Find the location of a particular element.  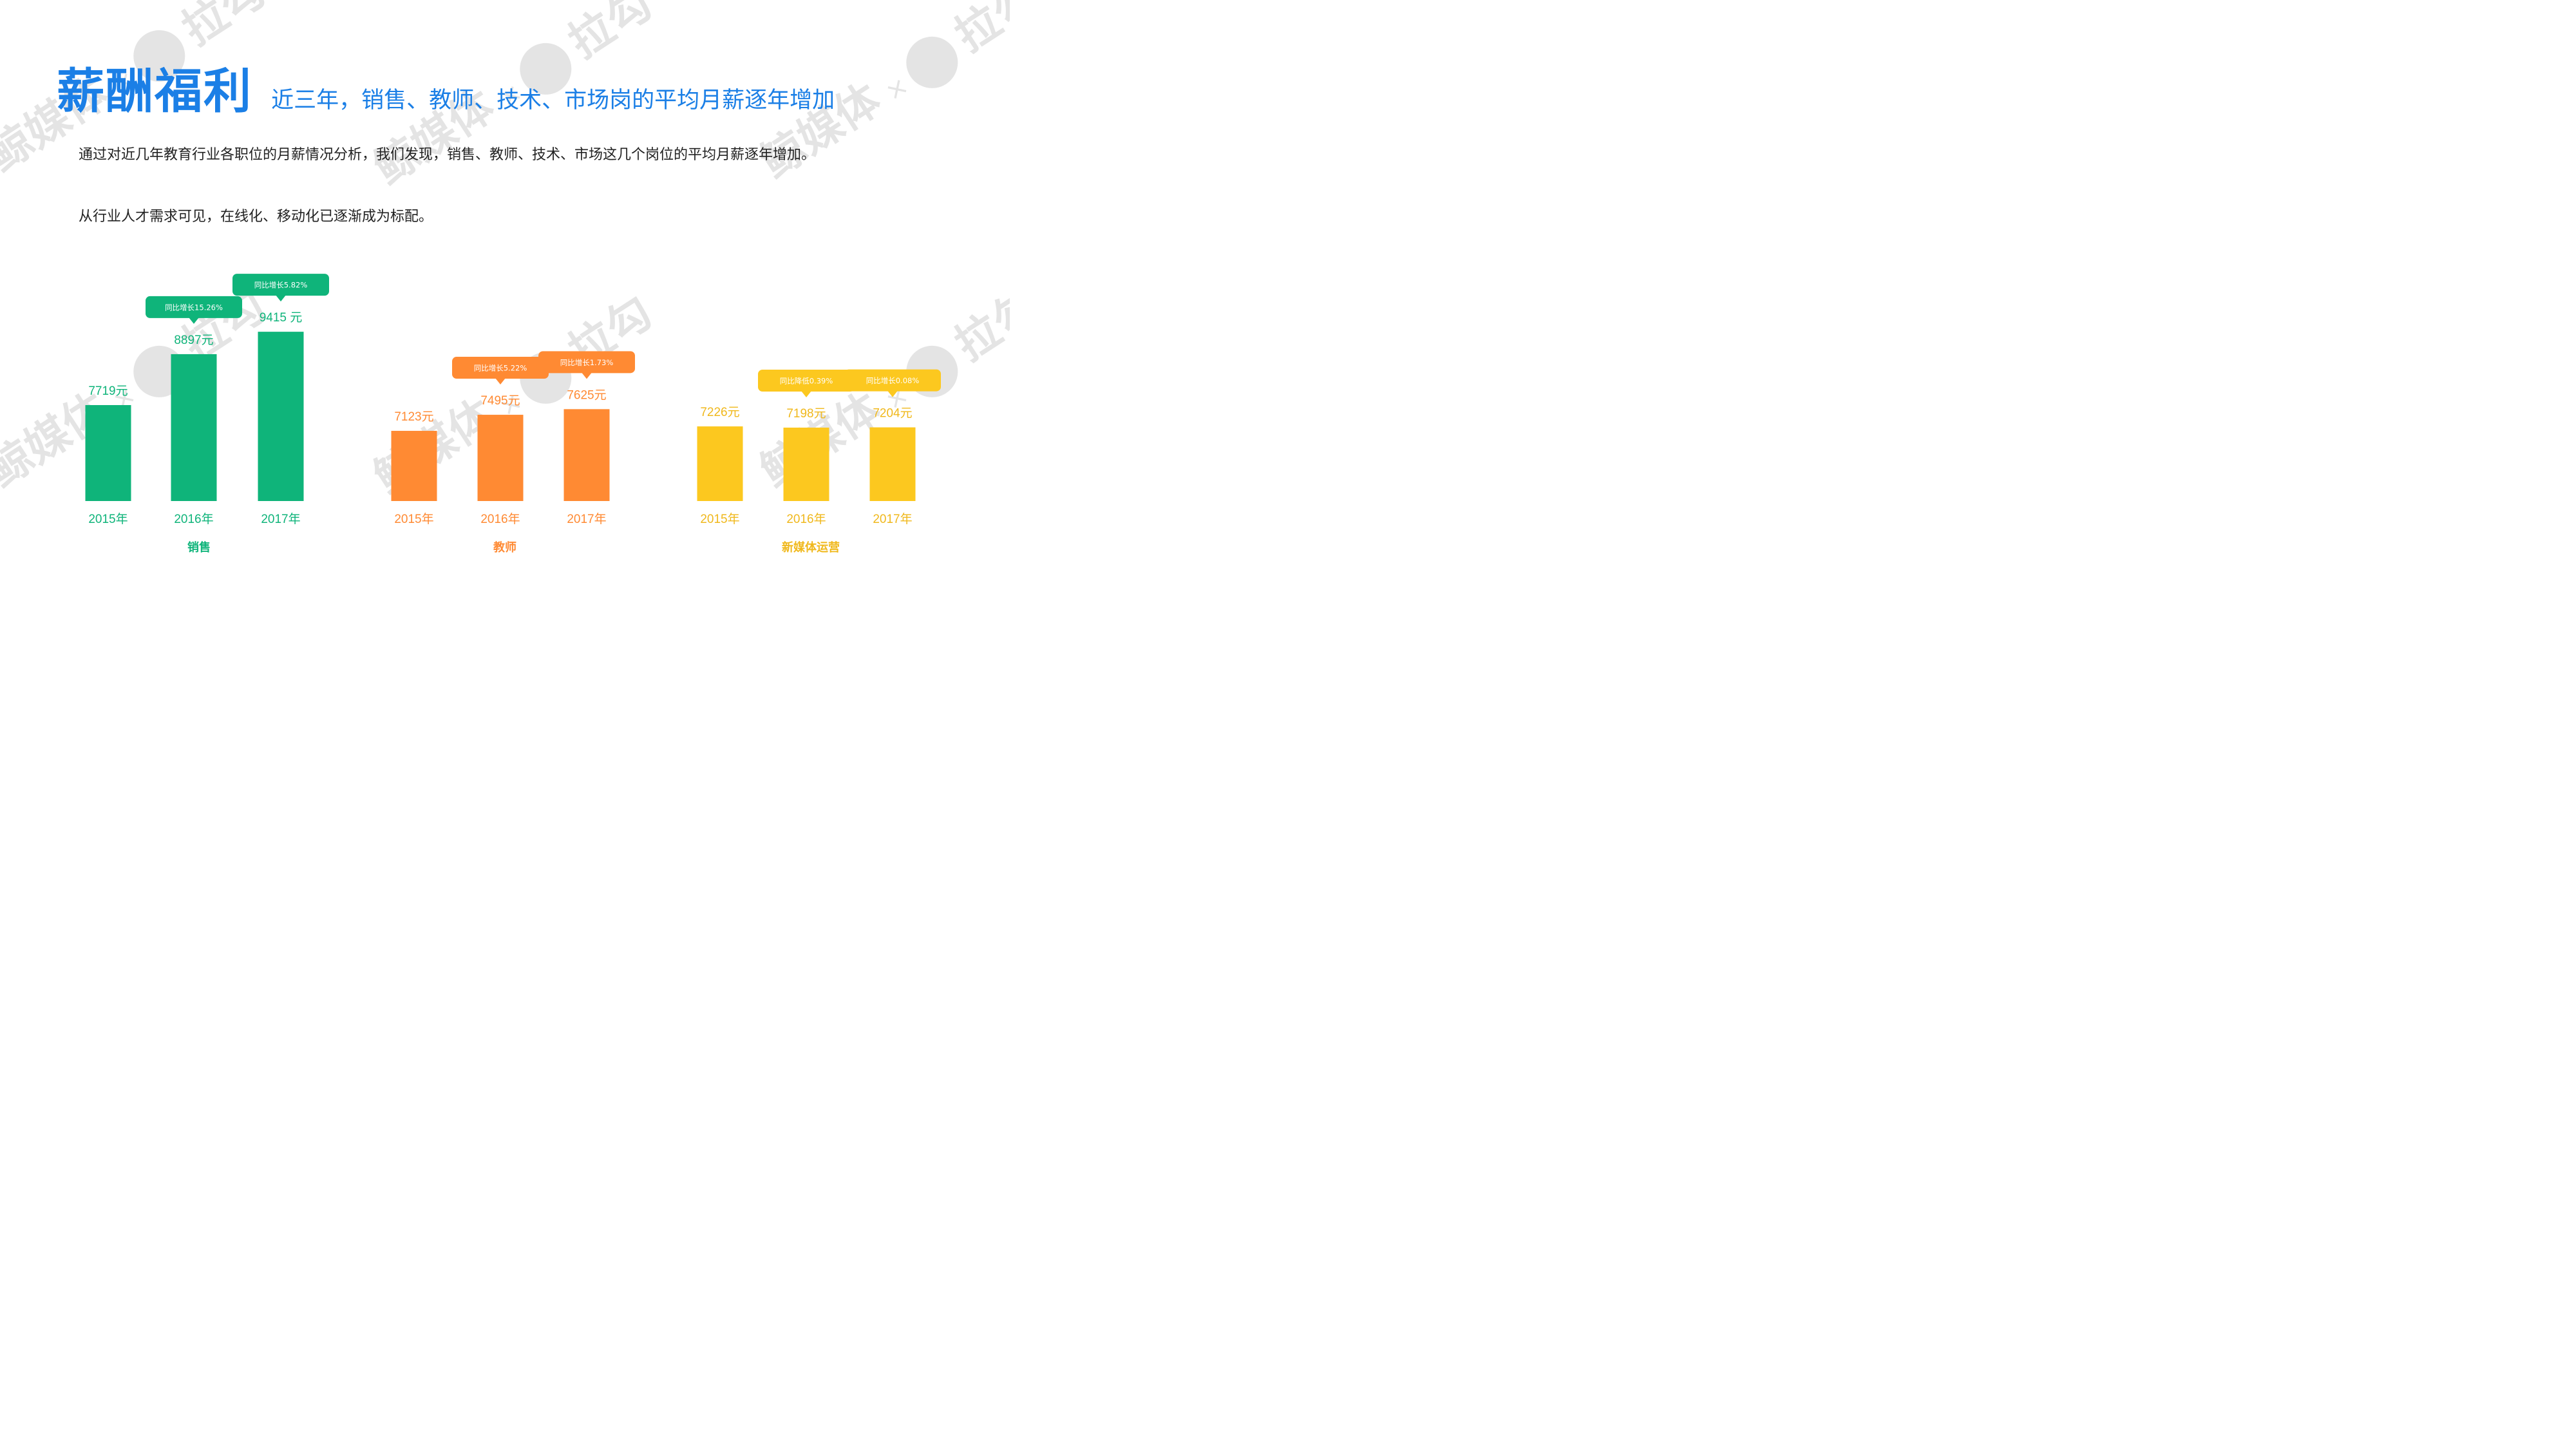

group-label: 销售 is located at coordinates (199, 547).